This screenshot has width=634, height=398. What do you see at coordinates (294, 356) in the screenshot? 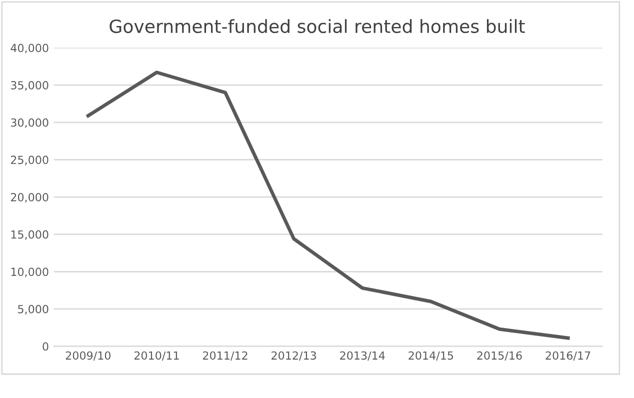
I see `x-tick-label: 2012/13` at bounding box center [294, 356].